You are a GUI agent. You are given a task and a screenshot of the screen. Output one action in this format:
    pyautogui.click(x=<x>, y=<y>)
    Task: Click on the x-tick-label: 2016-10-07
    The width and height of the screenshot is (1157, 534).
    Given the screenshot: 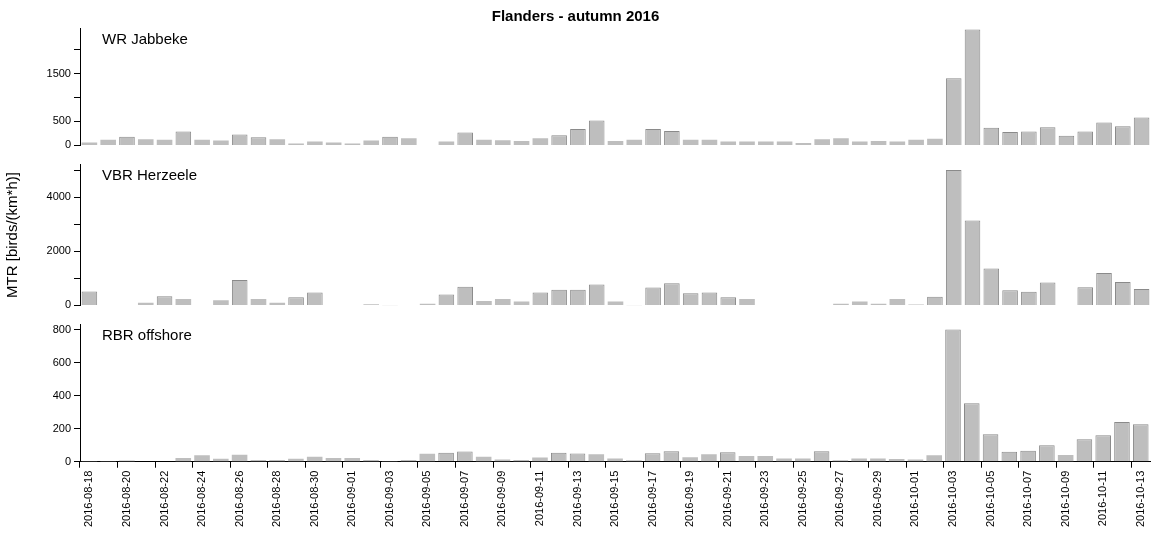 What is the action you would take?
    pyautogui.click(x=1027, y=499)
    